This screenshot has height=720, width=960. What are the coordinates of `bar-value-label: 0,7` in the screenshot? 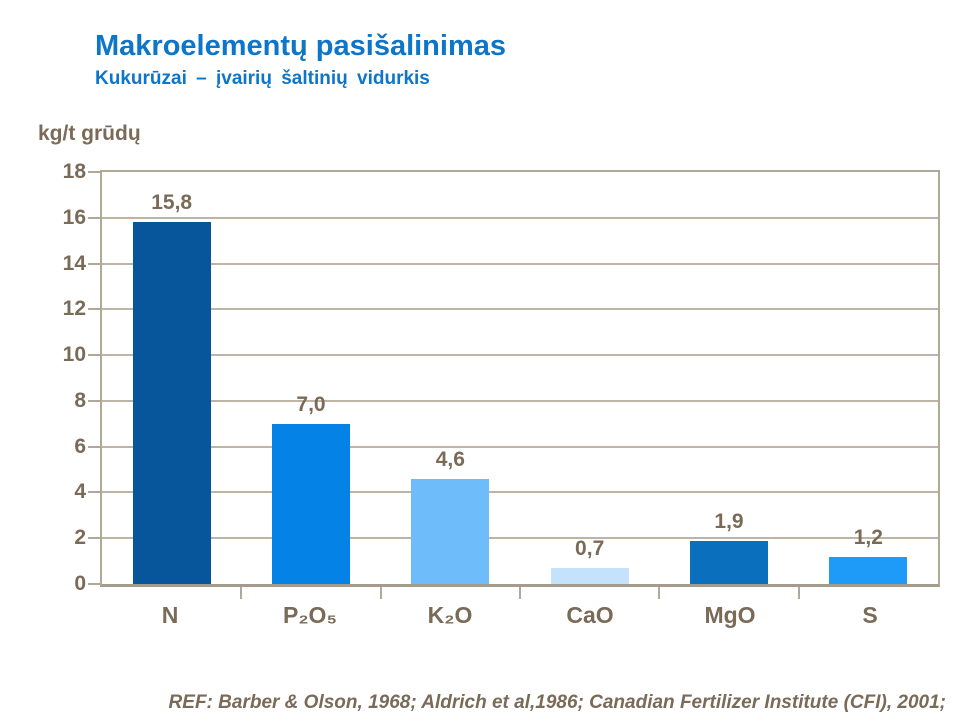 It's located at (590, 548).